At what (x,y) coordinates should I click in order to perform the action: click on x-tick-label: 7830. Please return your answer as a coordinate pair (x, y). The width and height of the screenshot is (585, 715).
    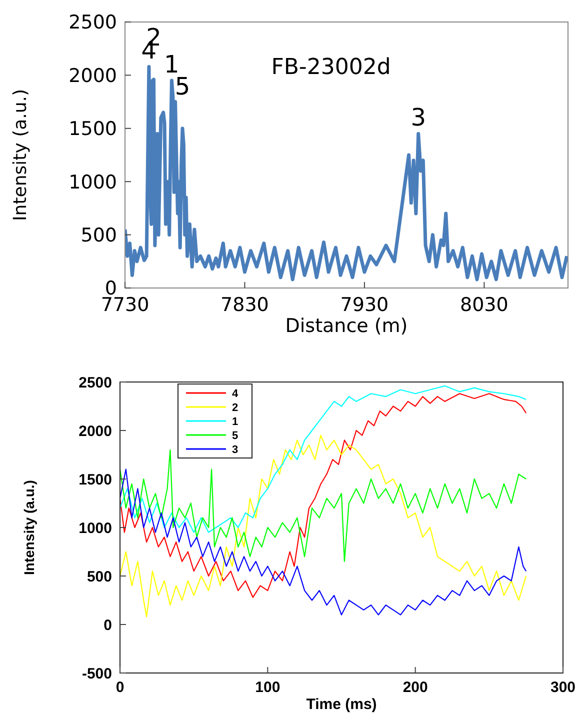
    Looking at the image, I should click on (244, 305).